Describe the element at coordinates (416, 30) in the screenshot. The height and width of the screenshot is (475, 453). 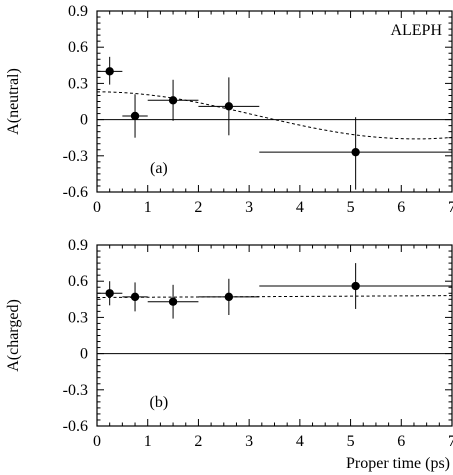
I see `experiment-label: ALEPH` at that location.